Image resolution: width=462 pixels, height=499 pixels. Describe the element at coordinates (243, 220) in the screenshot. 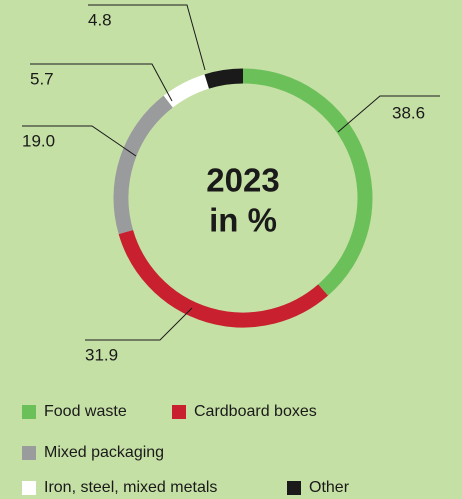

I see `chart-subtitle: in %` at that location.